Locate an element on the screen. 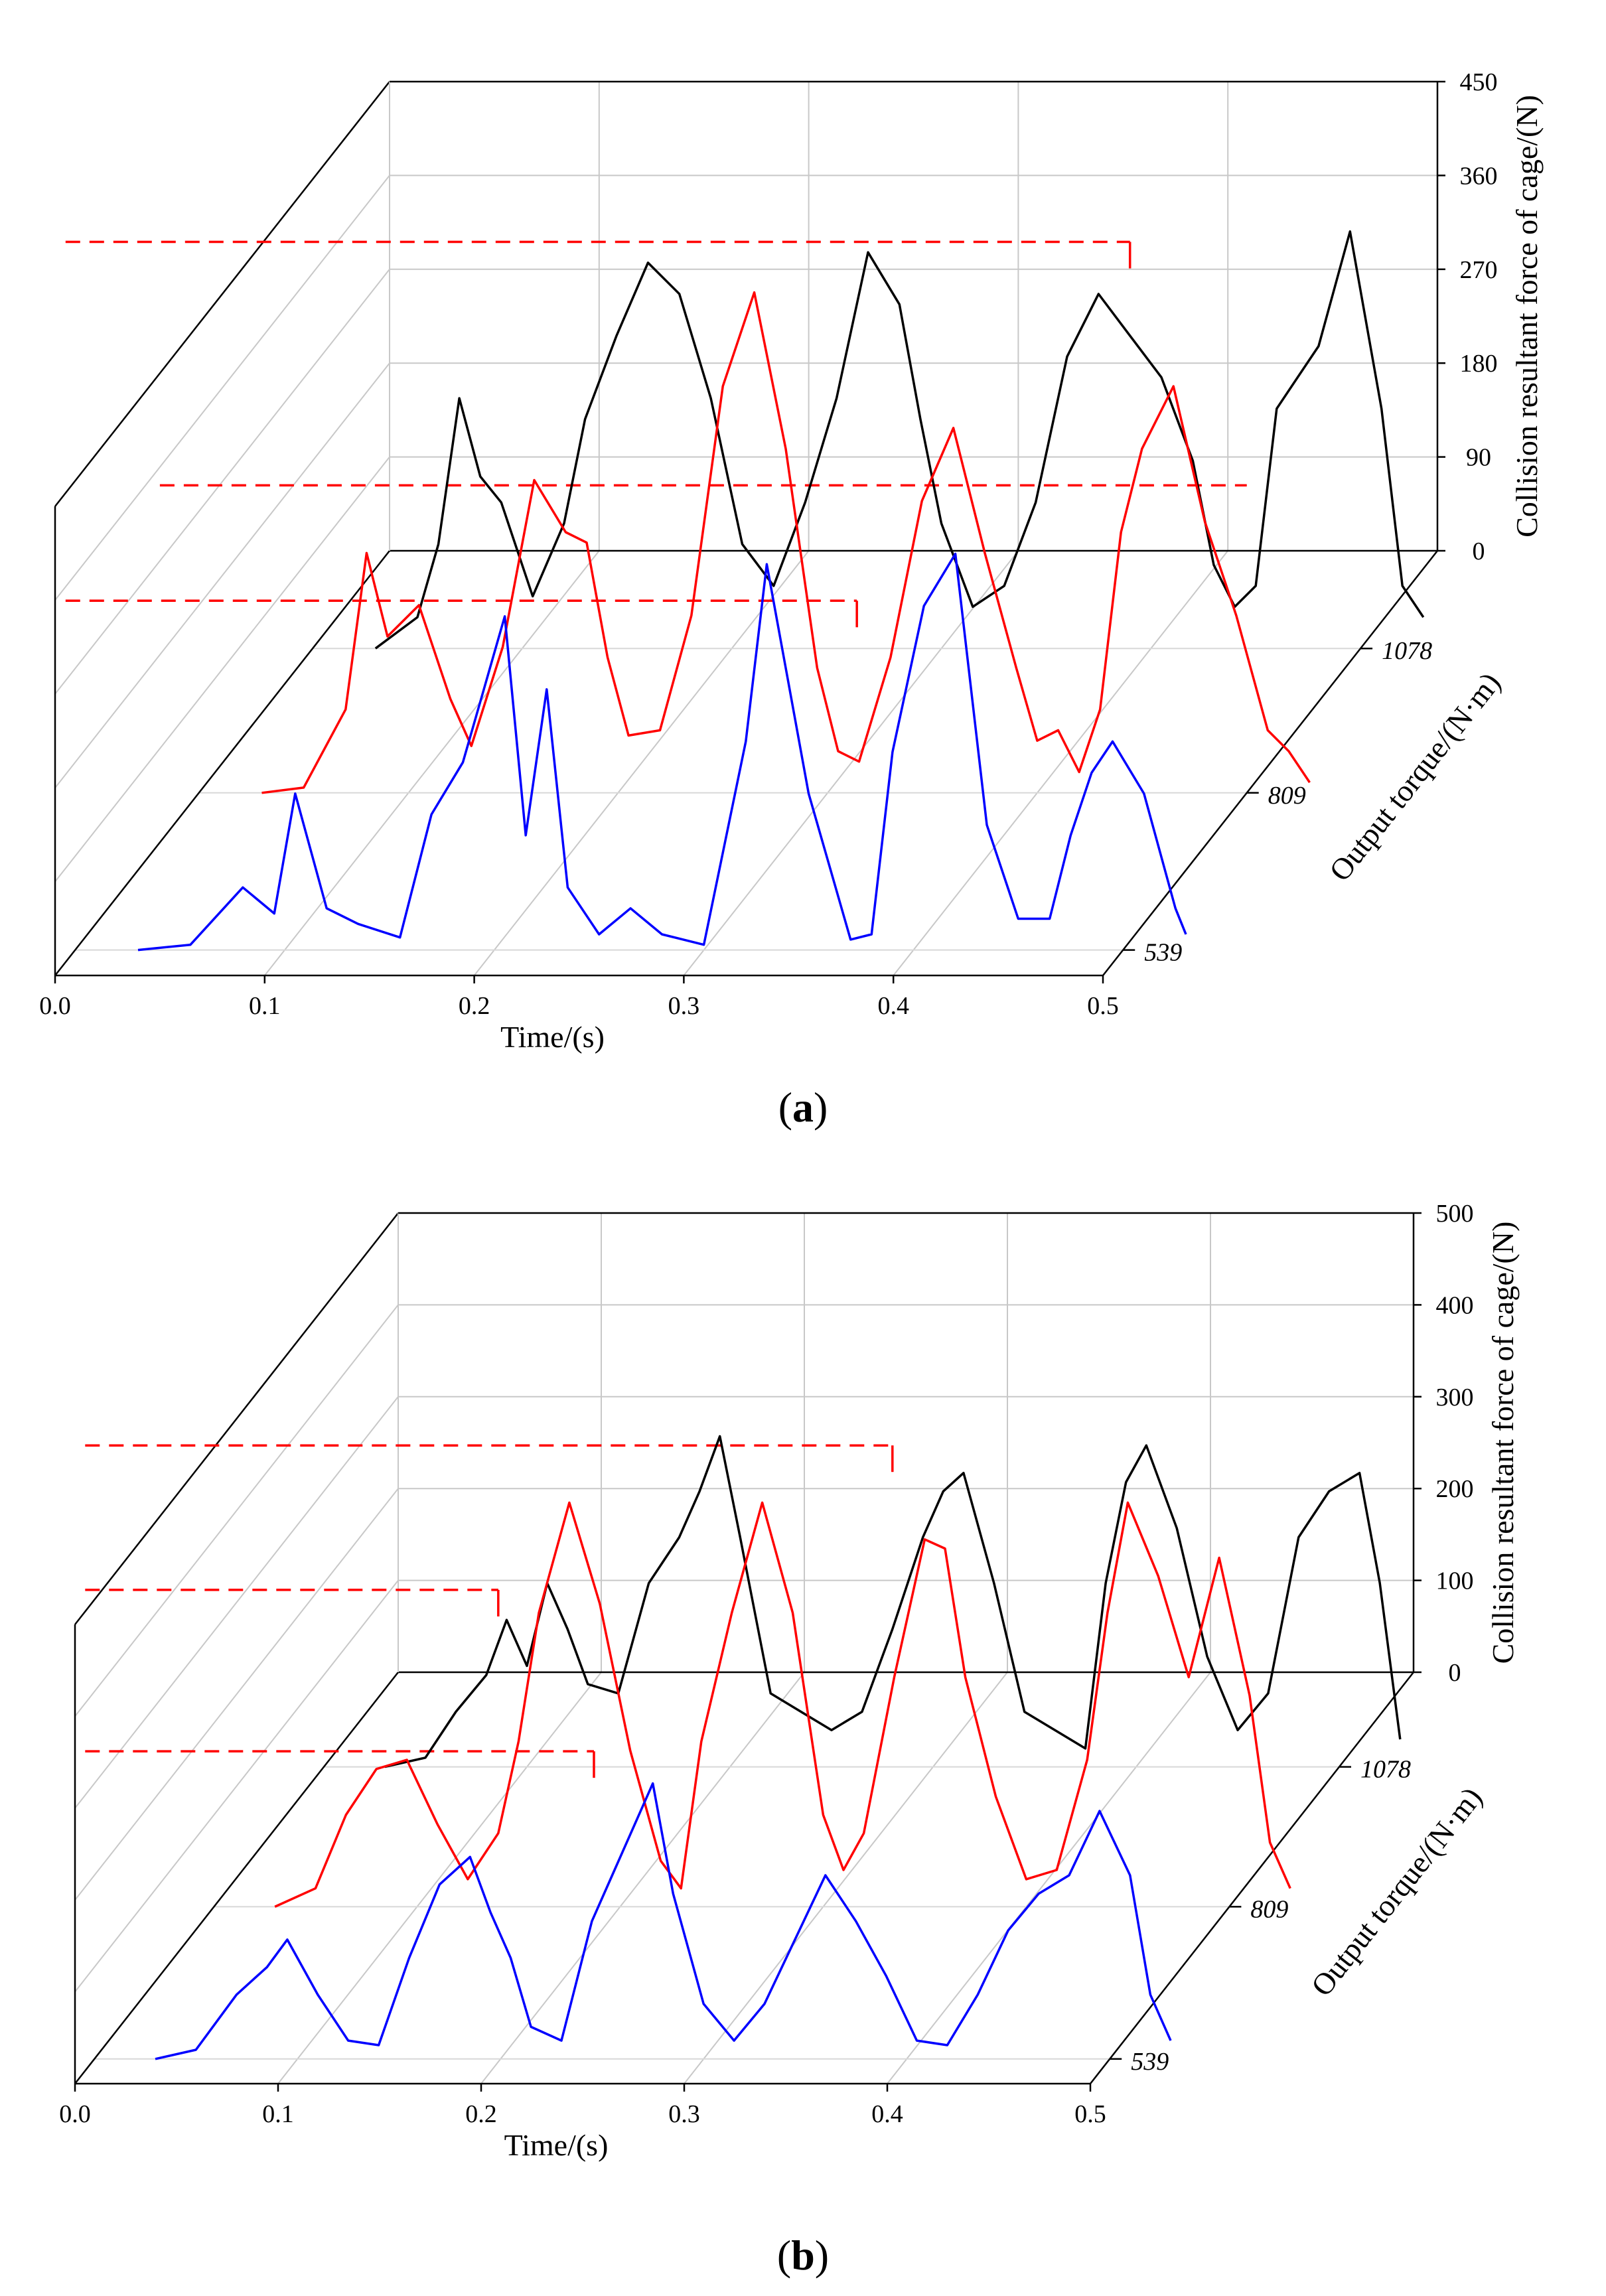 This screenshot has width=1606, height=2296. panel-caption-letter: b is located at coordinates (803, 2255).